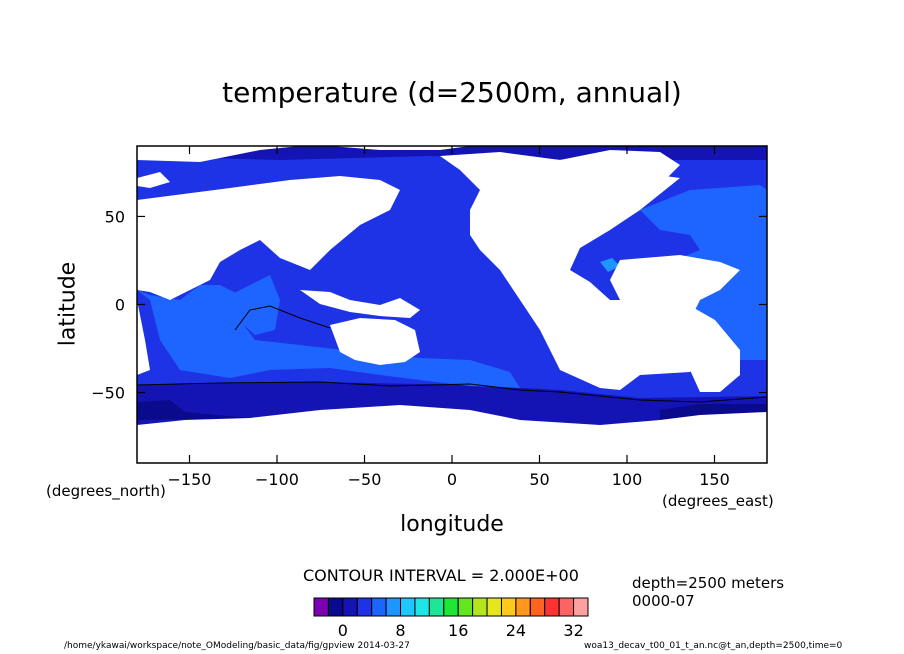 The image size is (904, 654). Describe the element at coordinates (268, 236) in the screenshot. I see `land-north-america-europe-asia` at that location.